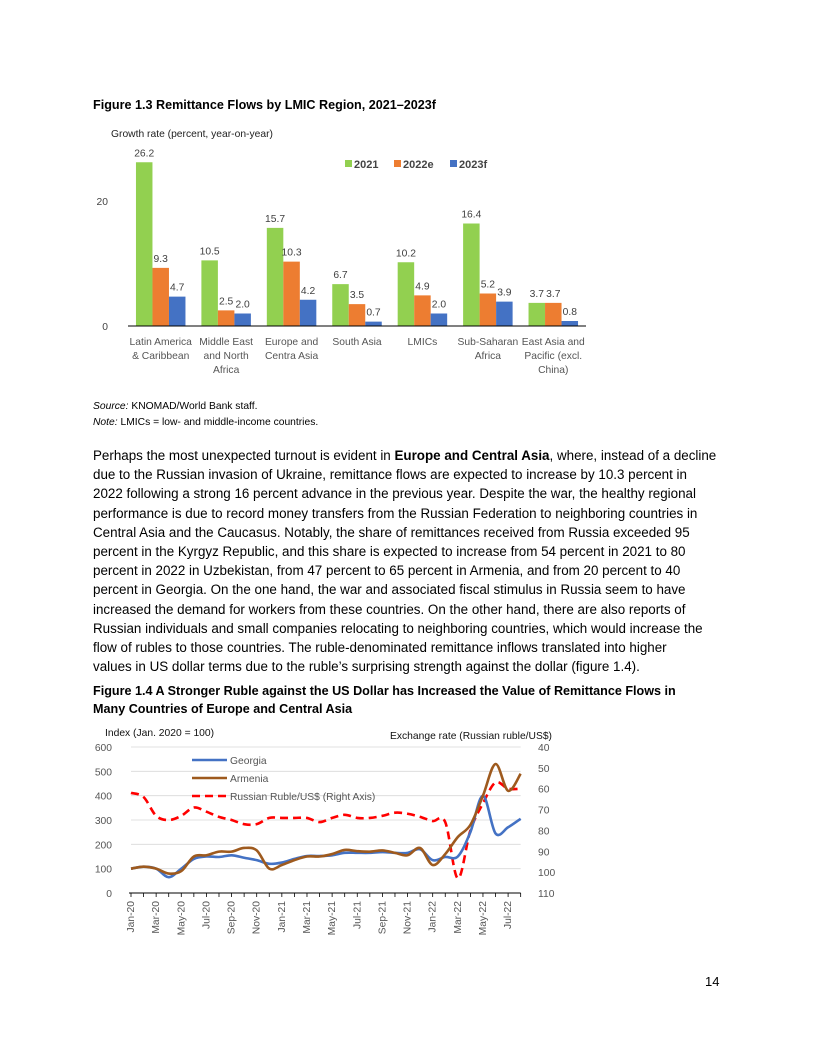 The width and height of the screenshot is (816, 1056). I want to click on legend-swatch-2023f, so click(453, 163).